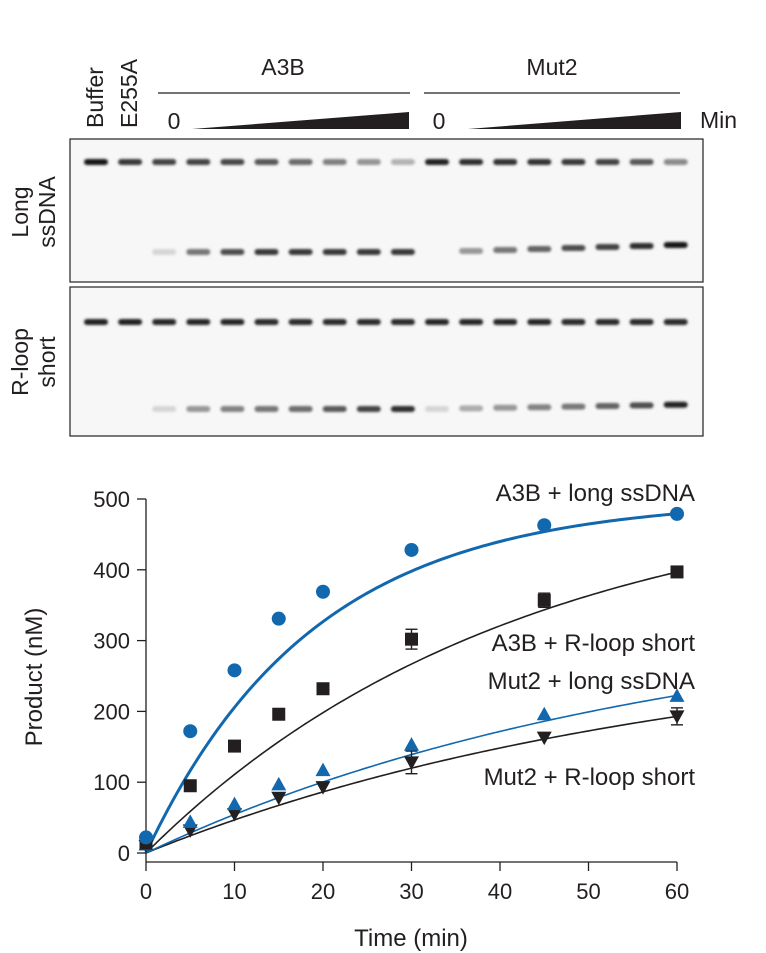 The width and height of the screenshot is (766, 953). I want to click on time-unit-label: Min, so click(718, 120).